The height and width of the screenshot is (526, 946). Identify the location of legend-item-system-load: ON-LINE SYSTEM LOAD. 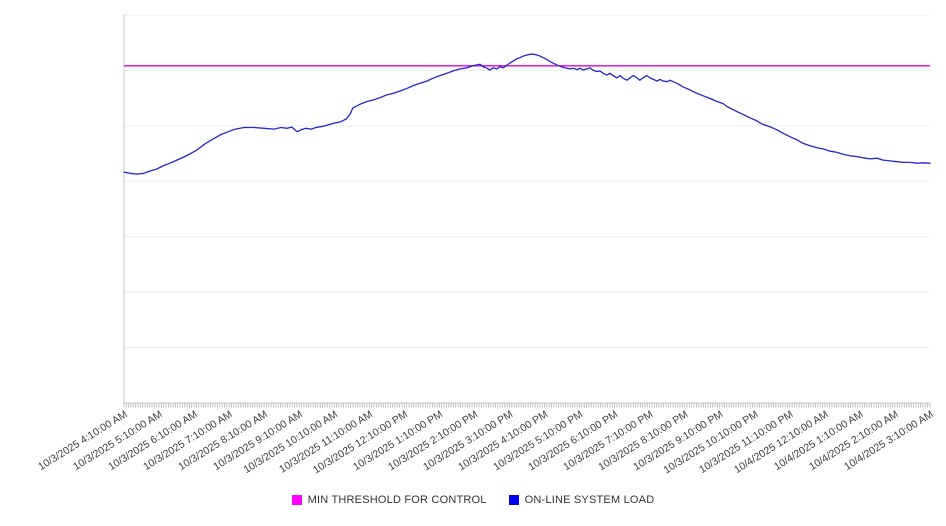
(581, 500).